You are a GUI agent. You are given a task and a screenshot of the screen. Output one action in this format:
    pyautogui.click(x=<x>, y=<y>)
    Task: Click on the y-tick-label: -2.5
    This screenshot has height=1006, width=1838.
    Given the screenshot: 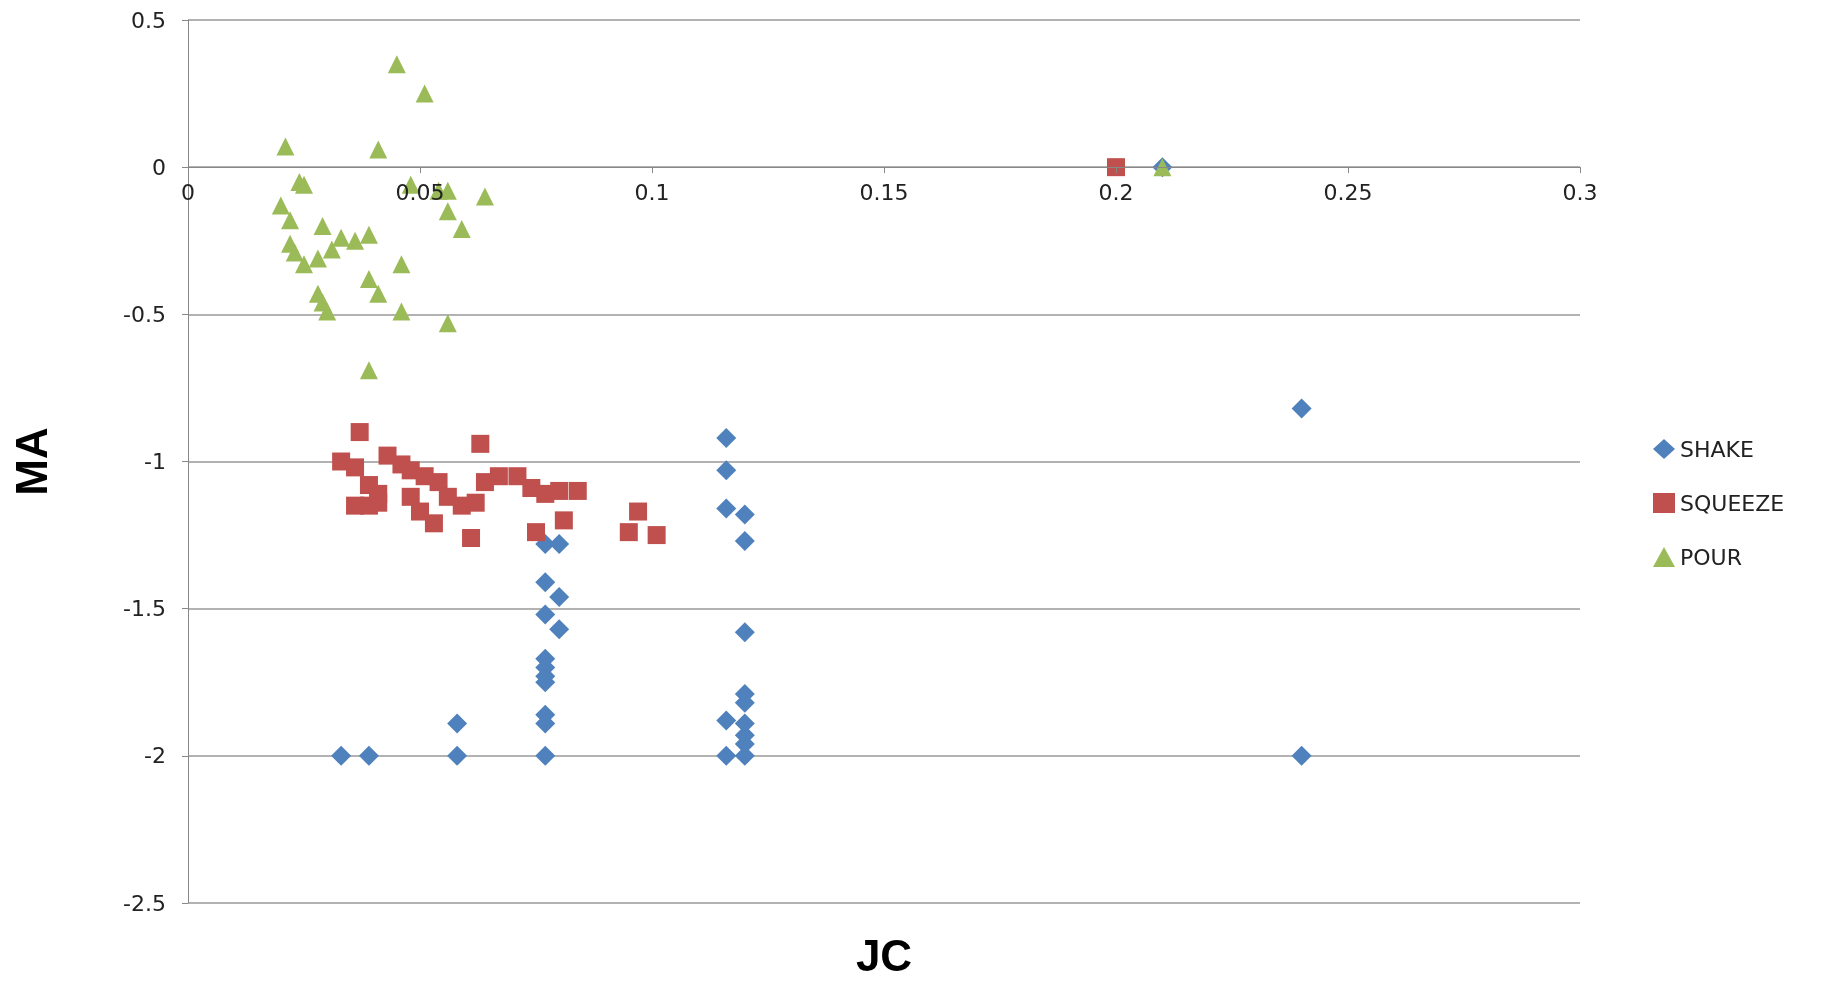 What is the action you would take?
    pyautogui.click(x=144, y=903)
    